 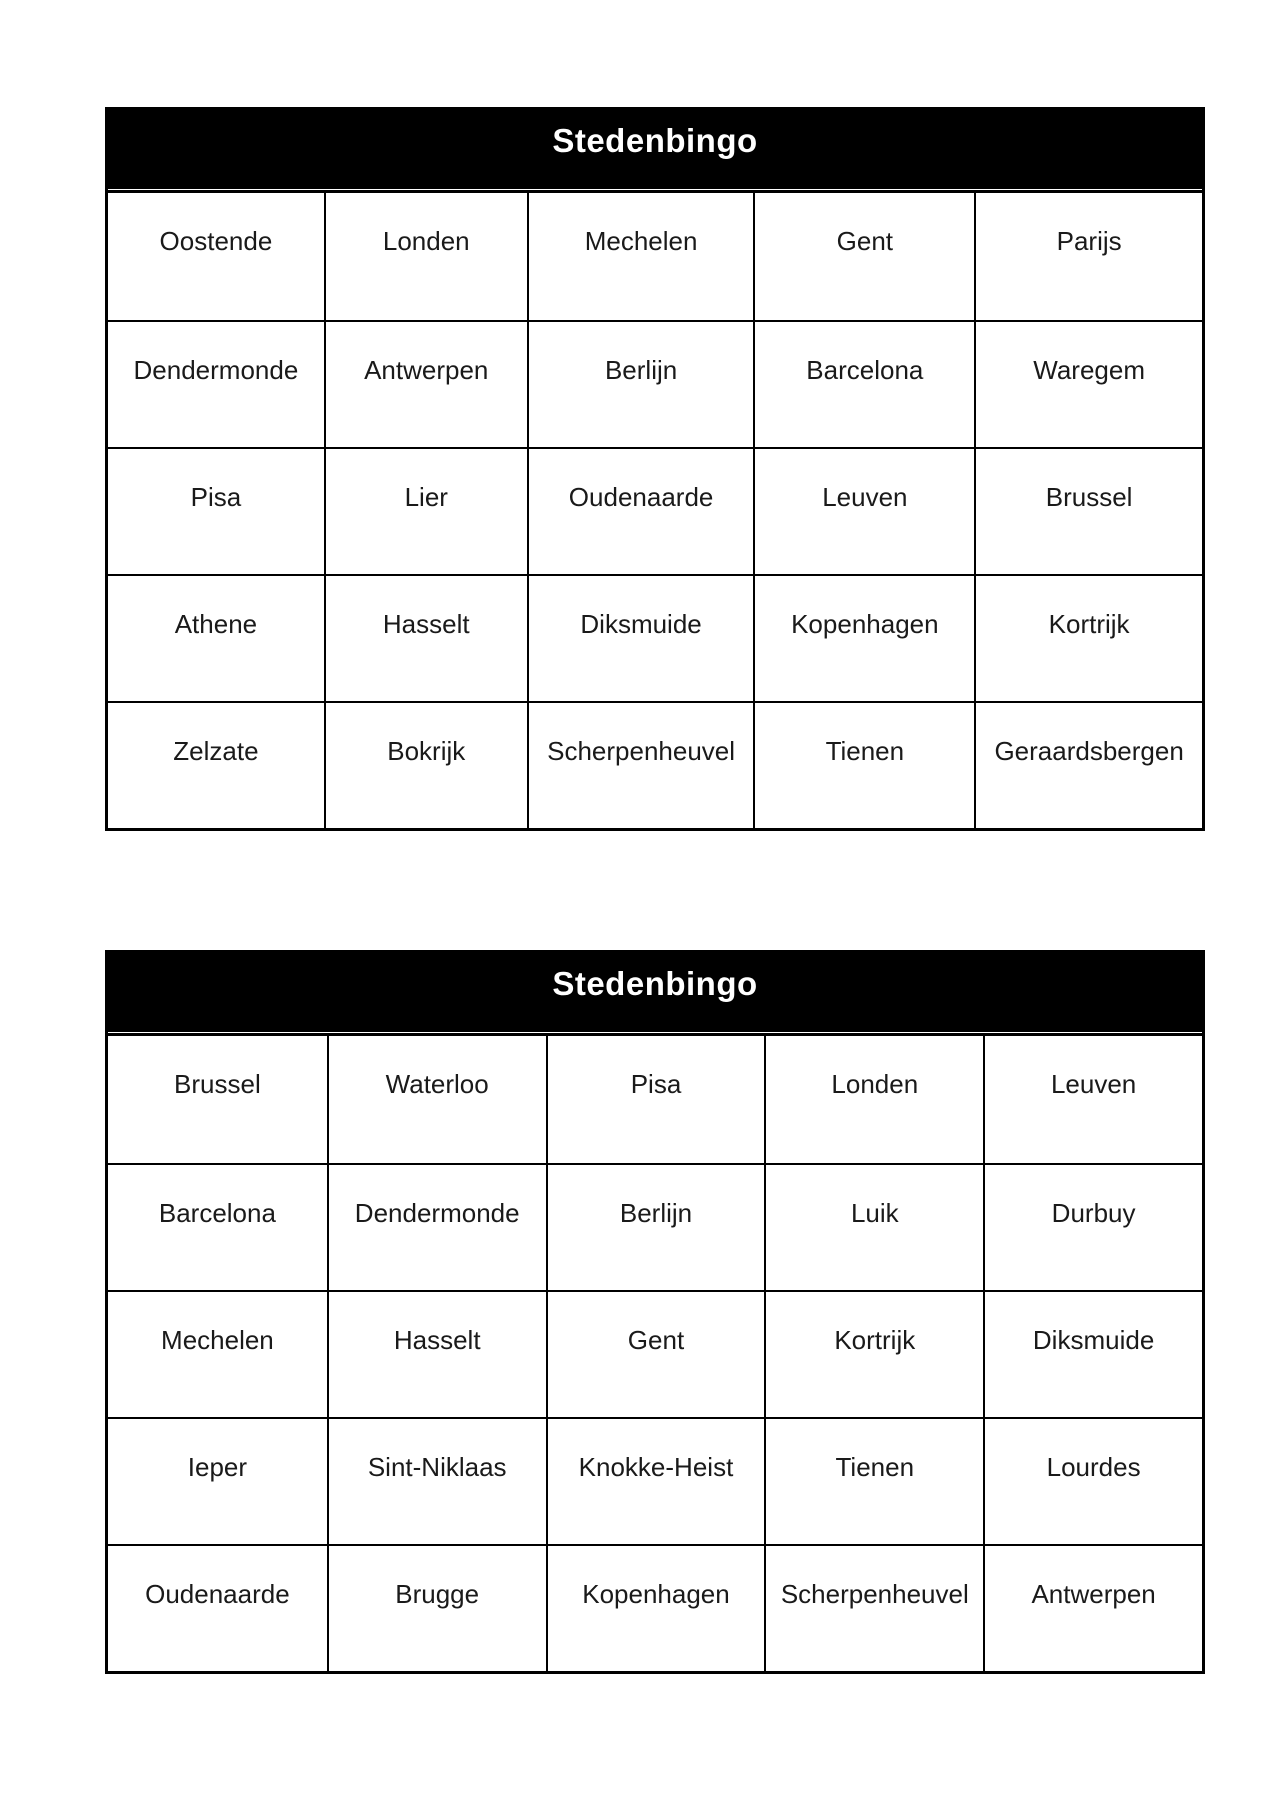 I want to click on bingo-cell: Sint-Niklaas, so click(x=436, y=1480).